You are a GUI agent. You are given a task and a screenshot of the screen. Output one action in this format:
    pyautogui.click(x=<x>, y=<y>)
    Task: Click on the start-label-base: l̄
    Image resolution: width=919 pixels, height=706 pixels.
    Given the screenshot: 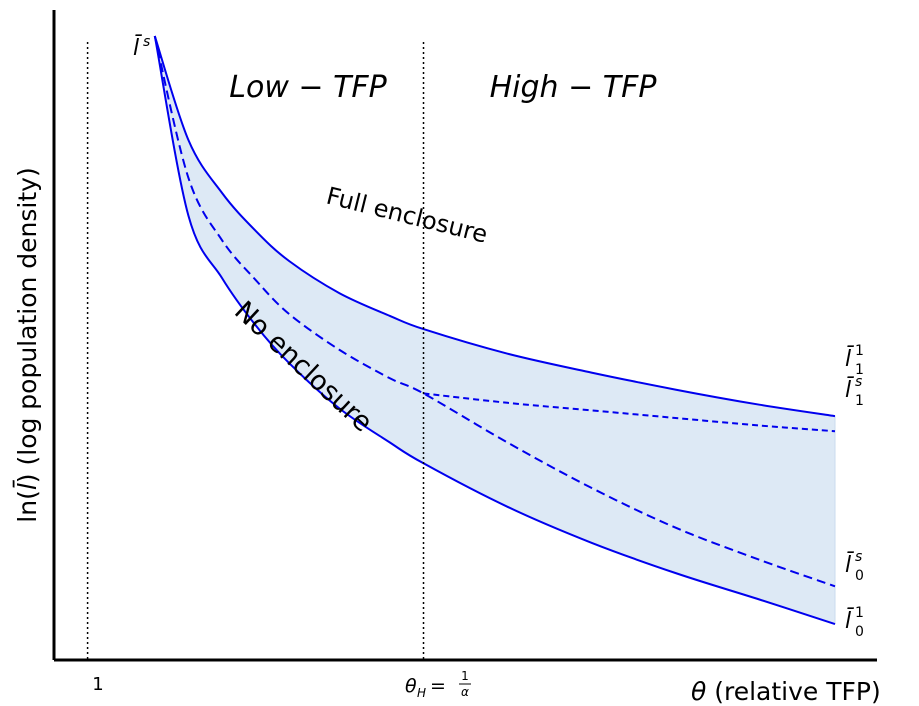 What is the action you would take?
    pyautogui.click(x=137, y=48)
    